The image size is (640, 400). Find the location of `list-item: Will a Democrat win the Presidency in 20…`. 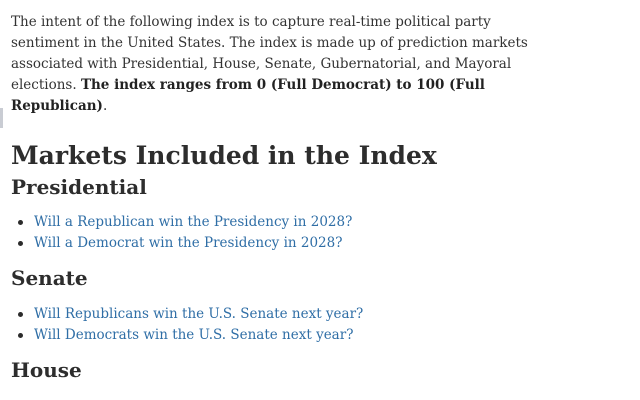

list-item: Will a Democrat win the Presidency in 20… is located at coordinates (183, 243).